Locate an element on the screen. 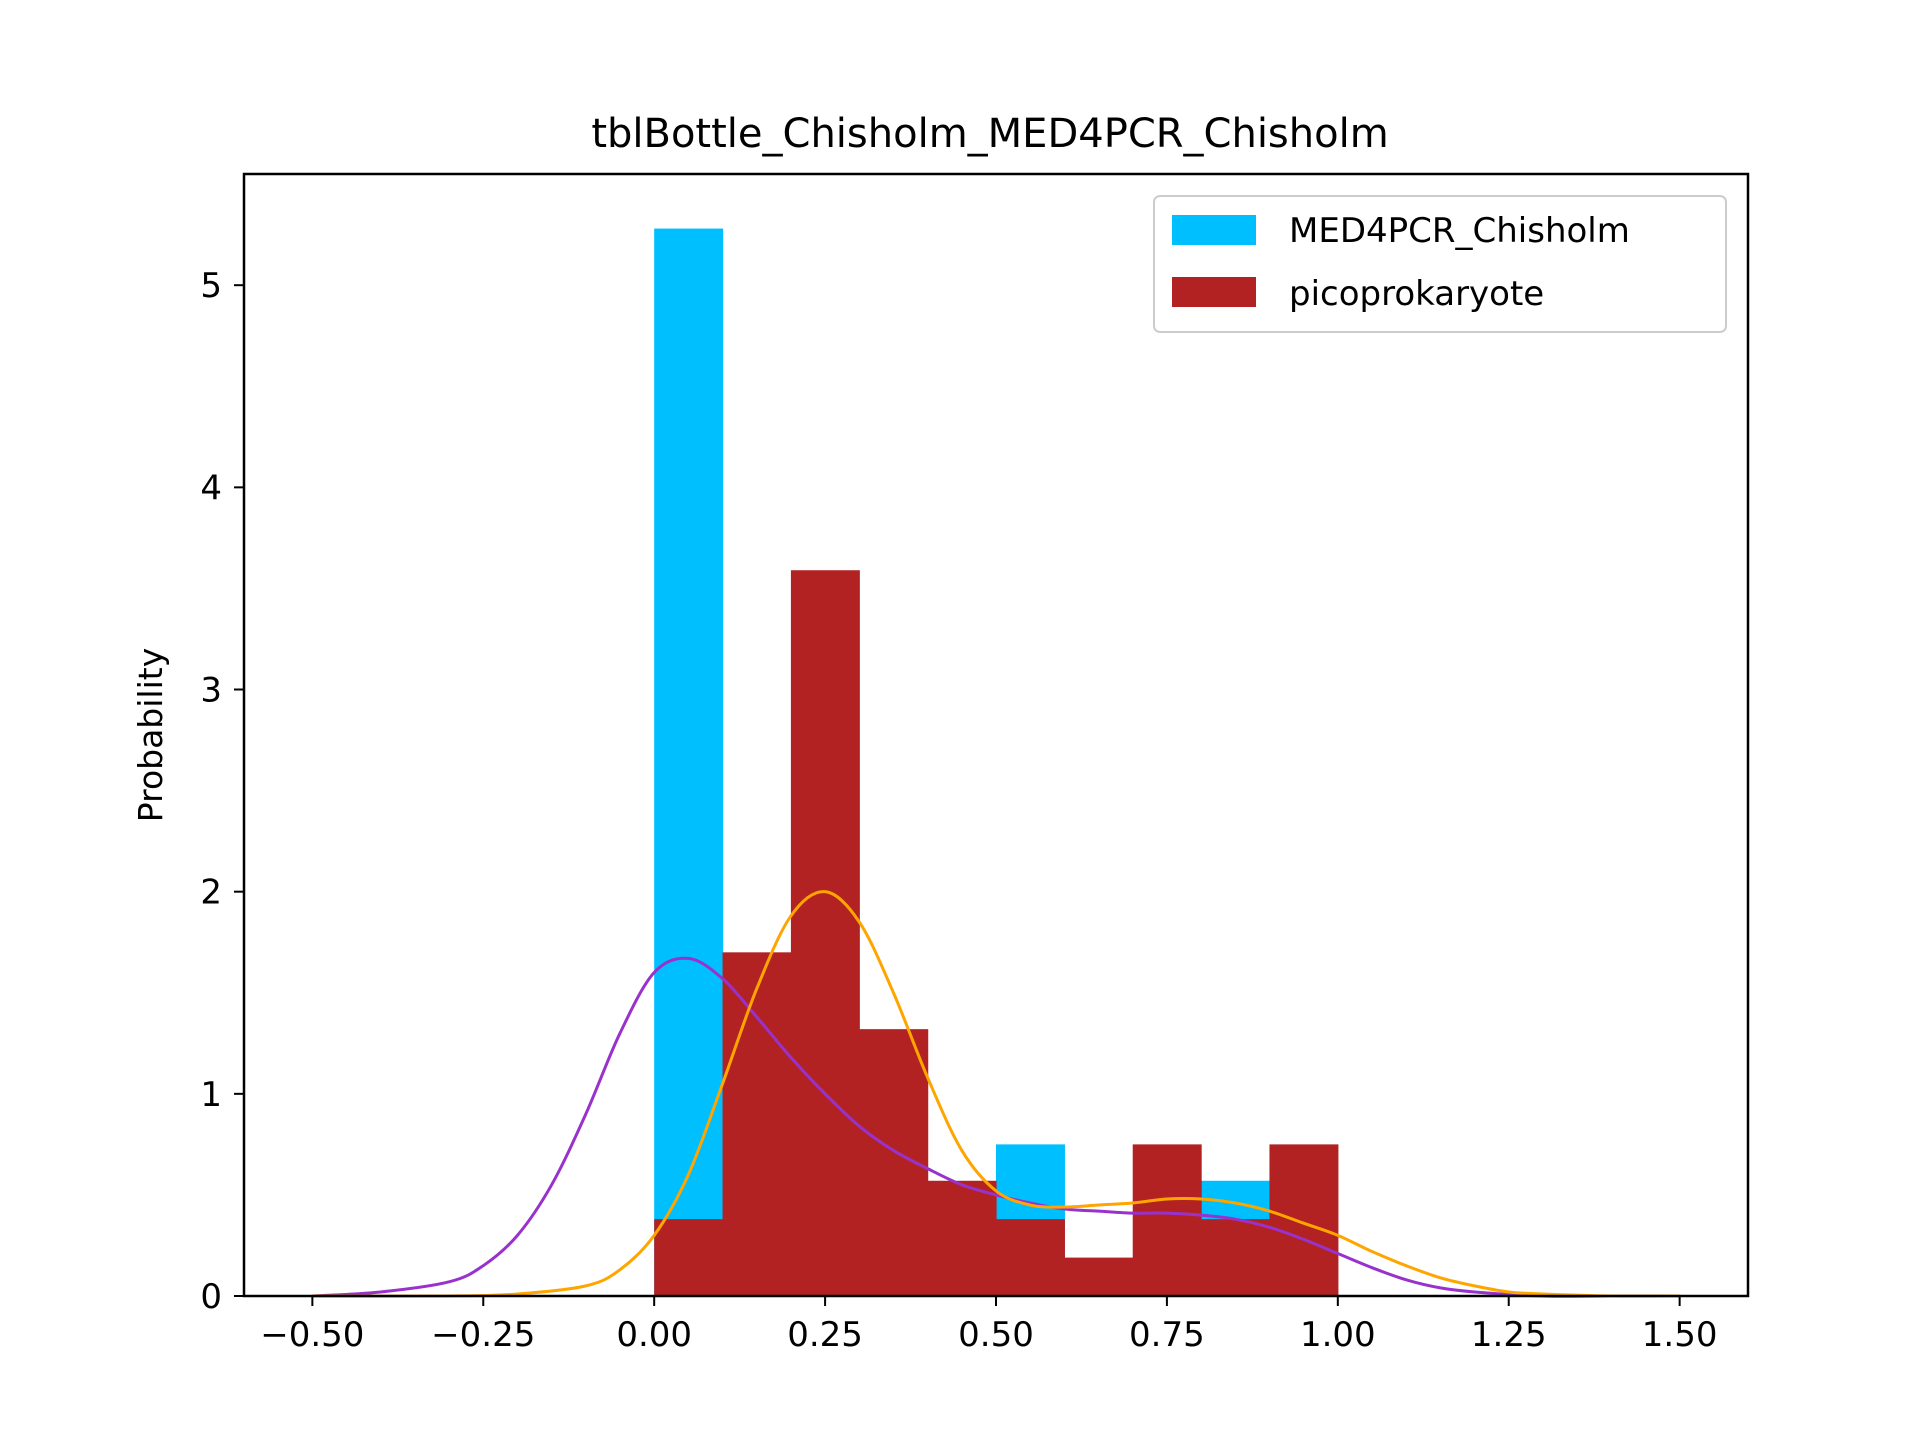 The width and height of the screenshot is (1920, 1440). x-axis: −0.50 −0.25 0.00 0.25 0.50 0.75 1.00 1.25 1.50 is located at coordinates (988, 1325).